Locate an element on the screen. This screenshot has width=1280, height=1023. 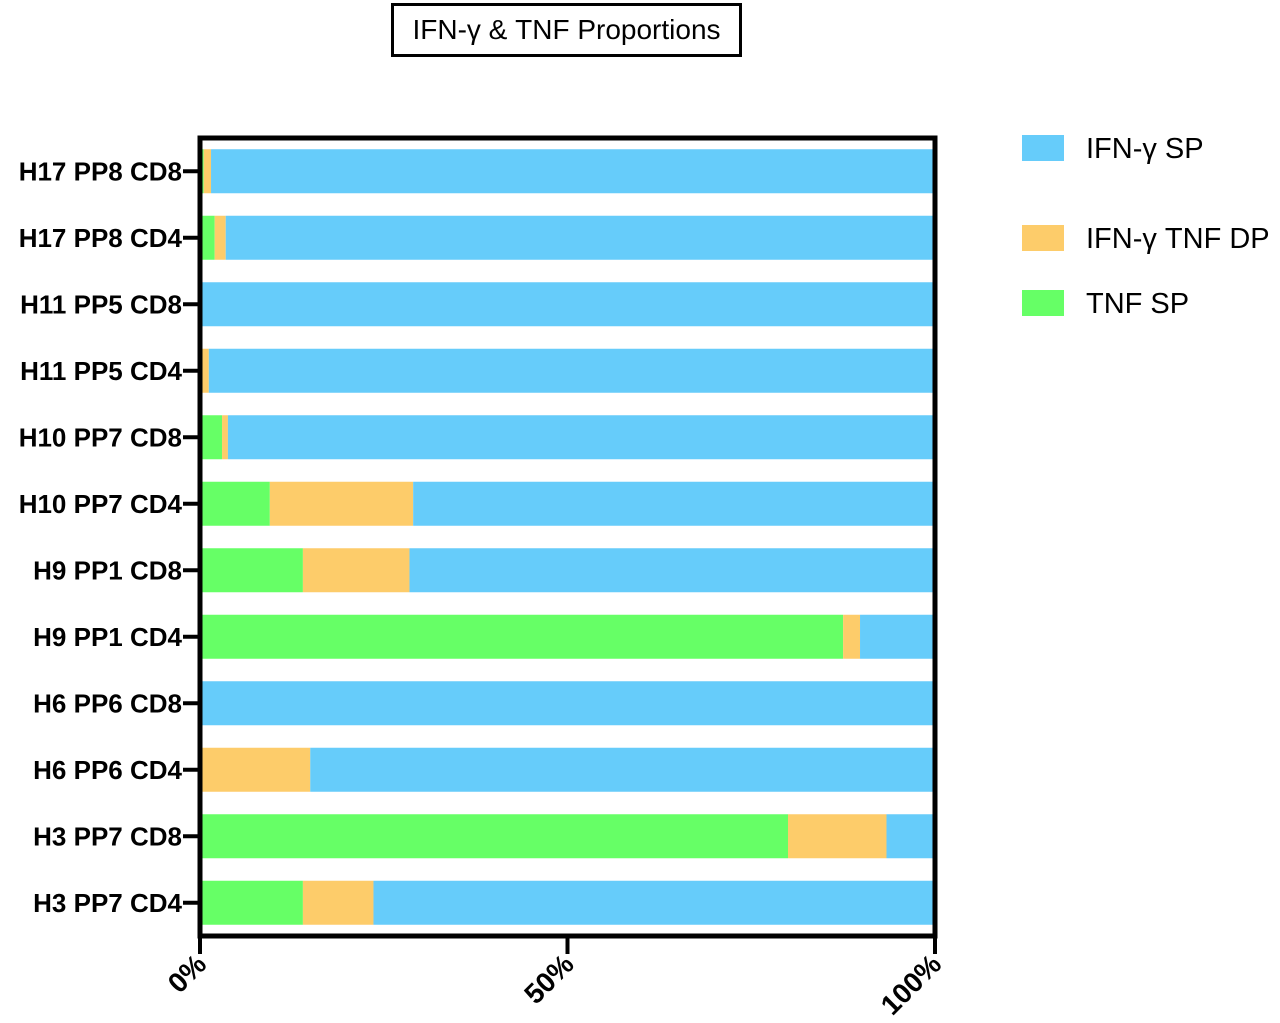
y-tick-label-6: H9 PP1 CD8 is located at coordinates (107, 570).